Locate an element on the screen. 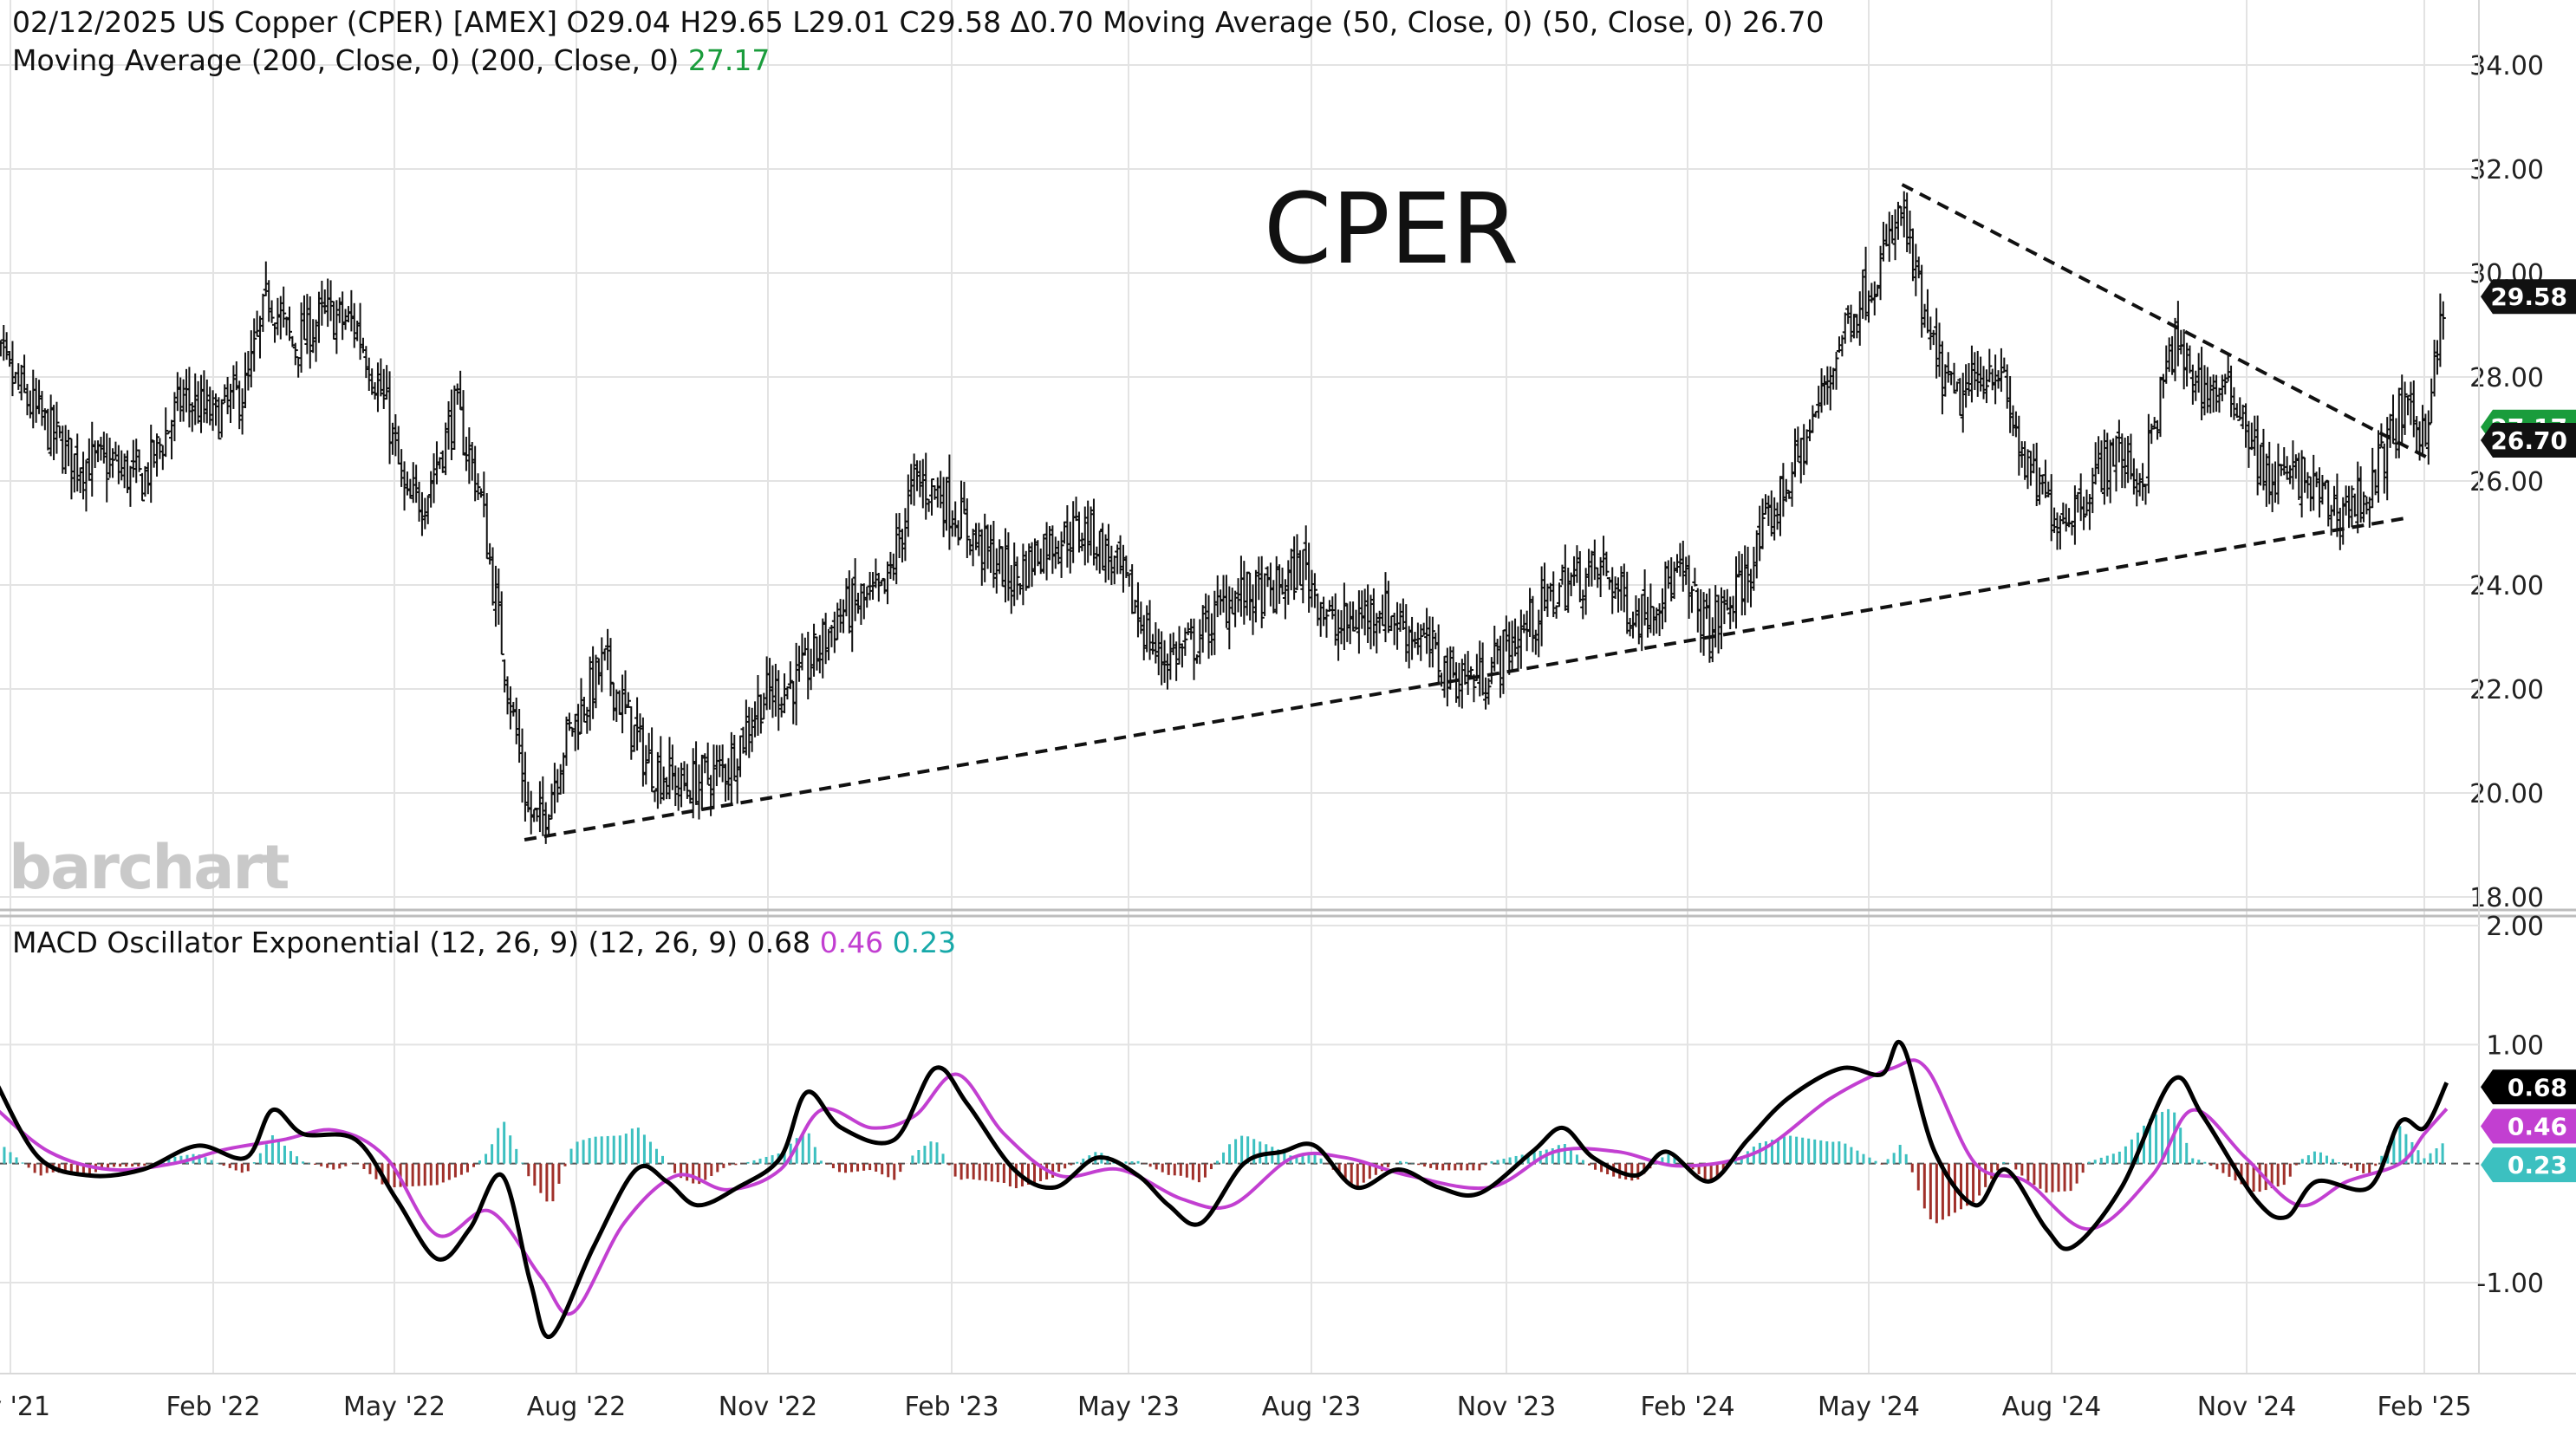 The height and width of the screenshot is (1436, 2576). macd-axis-tick-label: 1.00 is located at coordinates (2515, 1045).